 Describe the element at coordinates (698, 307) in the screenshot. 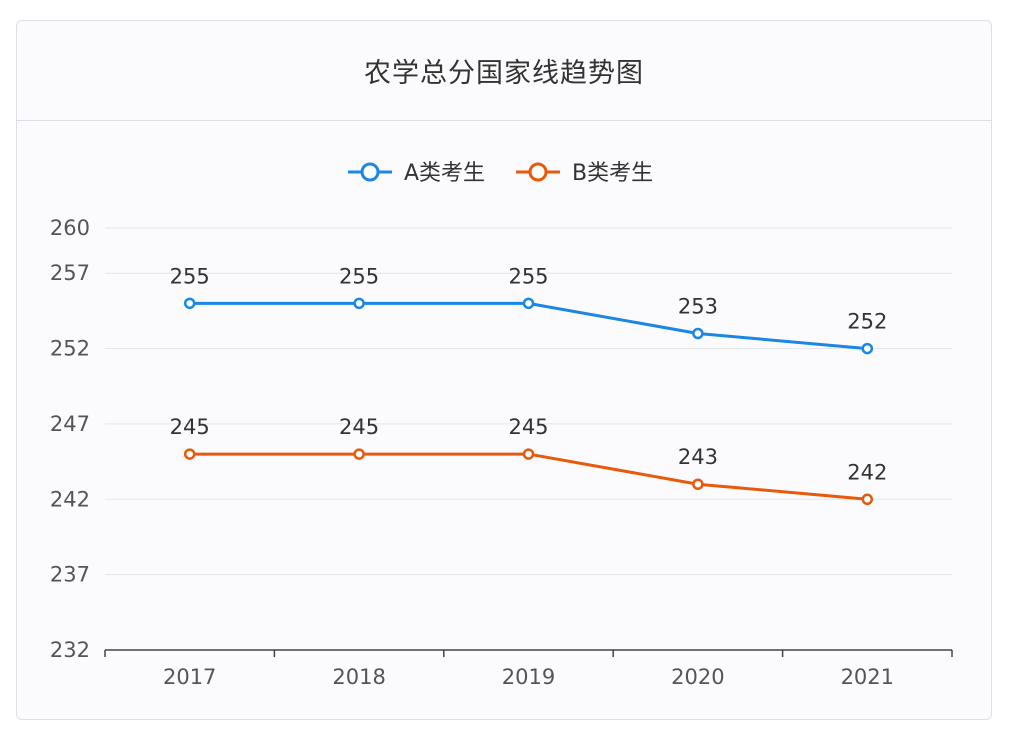

I see `data-label: 253` at that location.